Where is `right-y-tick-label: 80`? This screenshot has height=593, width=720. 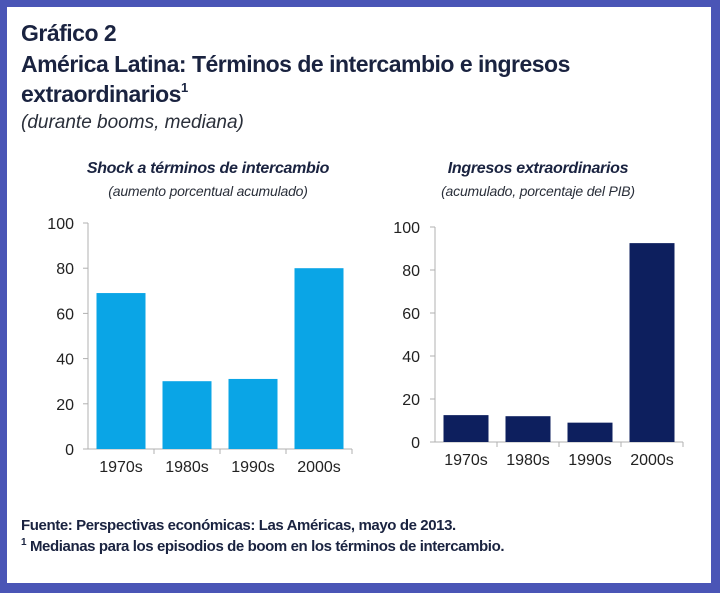 right-y-tick-label: 80 is located at coordinates (411, 271).